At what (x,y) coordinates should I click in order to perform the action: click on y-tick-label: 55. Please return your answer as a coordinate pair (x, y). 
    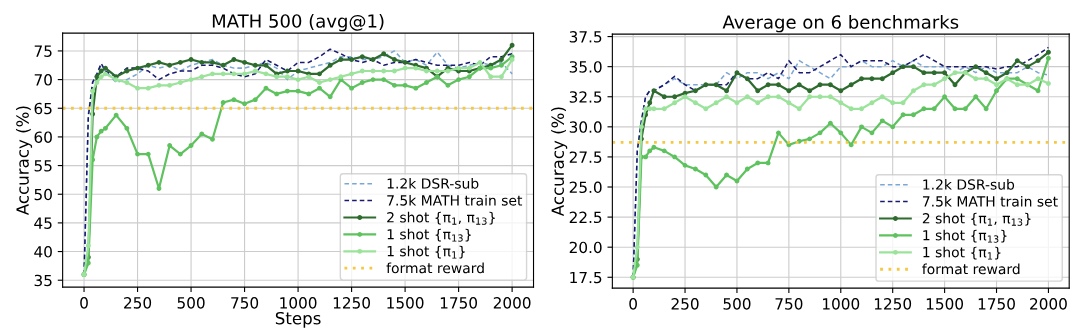
    Looking at the image, I should click on (43, 166).